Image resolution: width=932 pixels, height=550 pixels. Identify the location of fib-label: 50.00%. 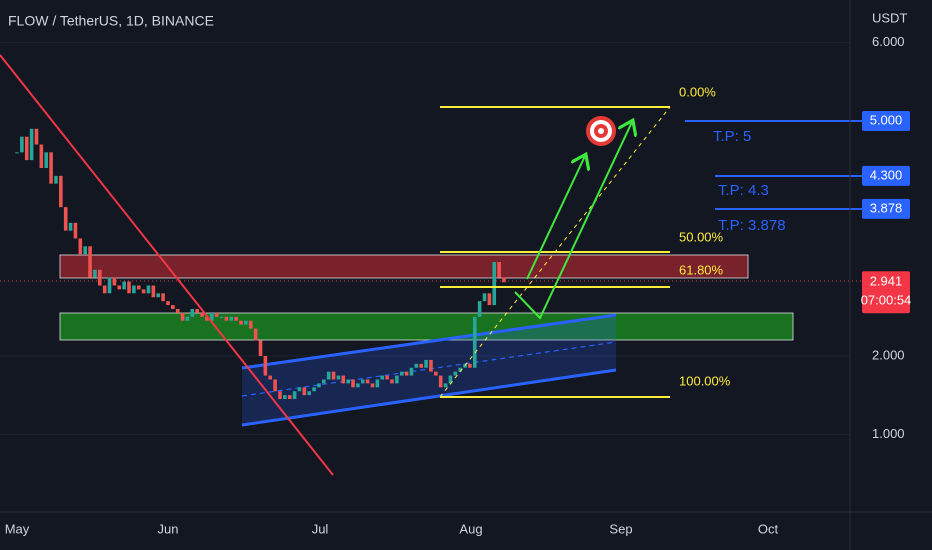
(701, 236).